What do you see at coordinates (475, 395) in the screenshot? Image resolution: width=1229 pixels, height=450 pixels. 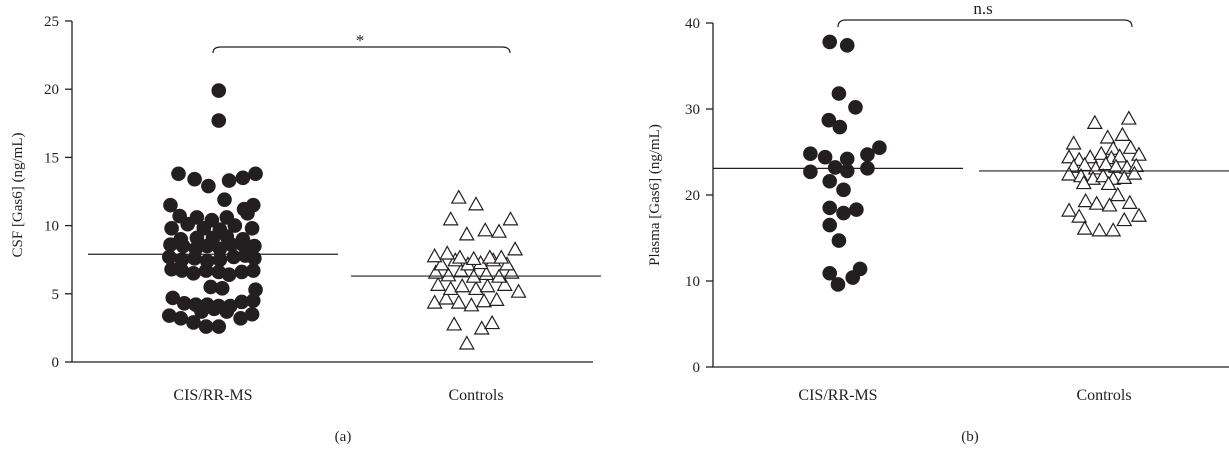 I see `panel-a-category-label-2: Controls` at bounding box center [475, 395].